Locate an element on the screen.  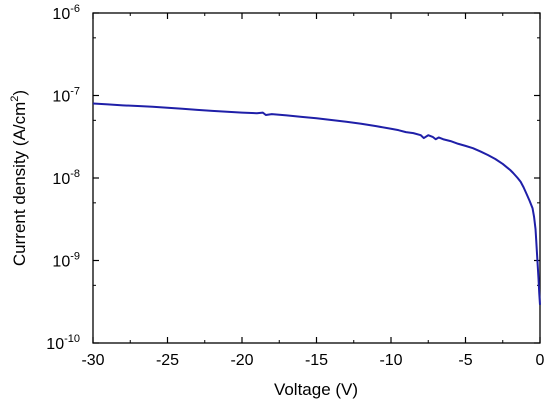
y-axis-label: Current density (A/cm2) is located at coordinates (19, 178).